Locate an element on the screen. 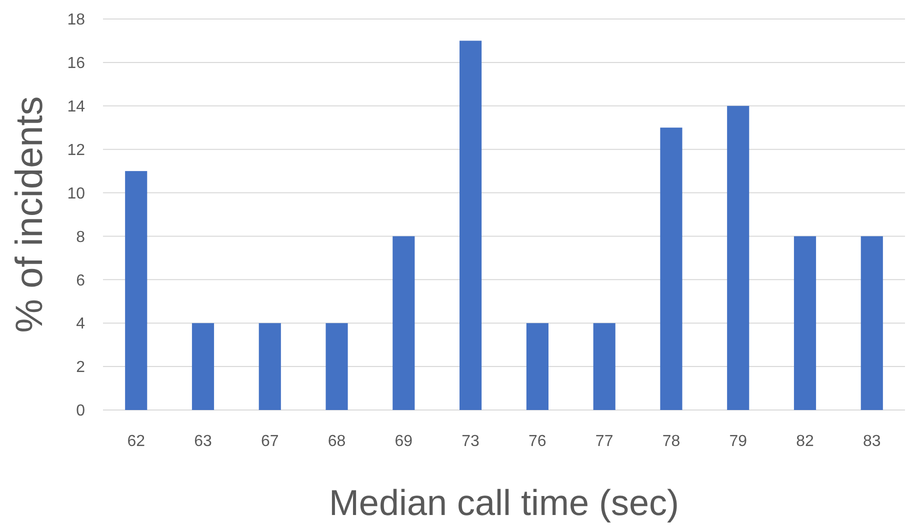 This screenshot has height=527, width=909. y-tick-label: 18 is located at coordinates (76, 20).